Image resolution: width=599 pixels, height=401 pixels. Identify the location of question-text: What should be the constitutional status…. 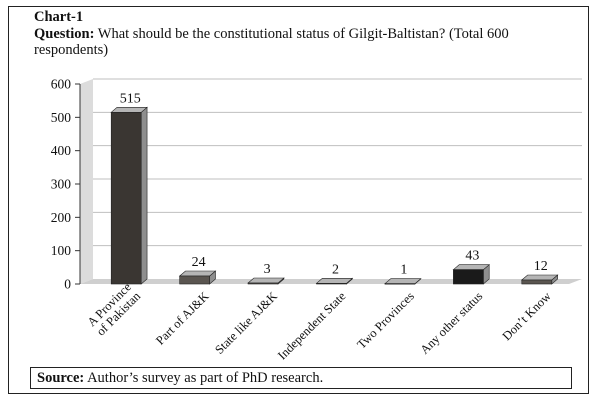
(271, 42).